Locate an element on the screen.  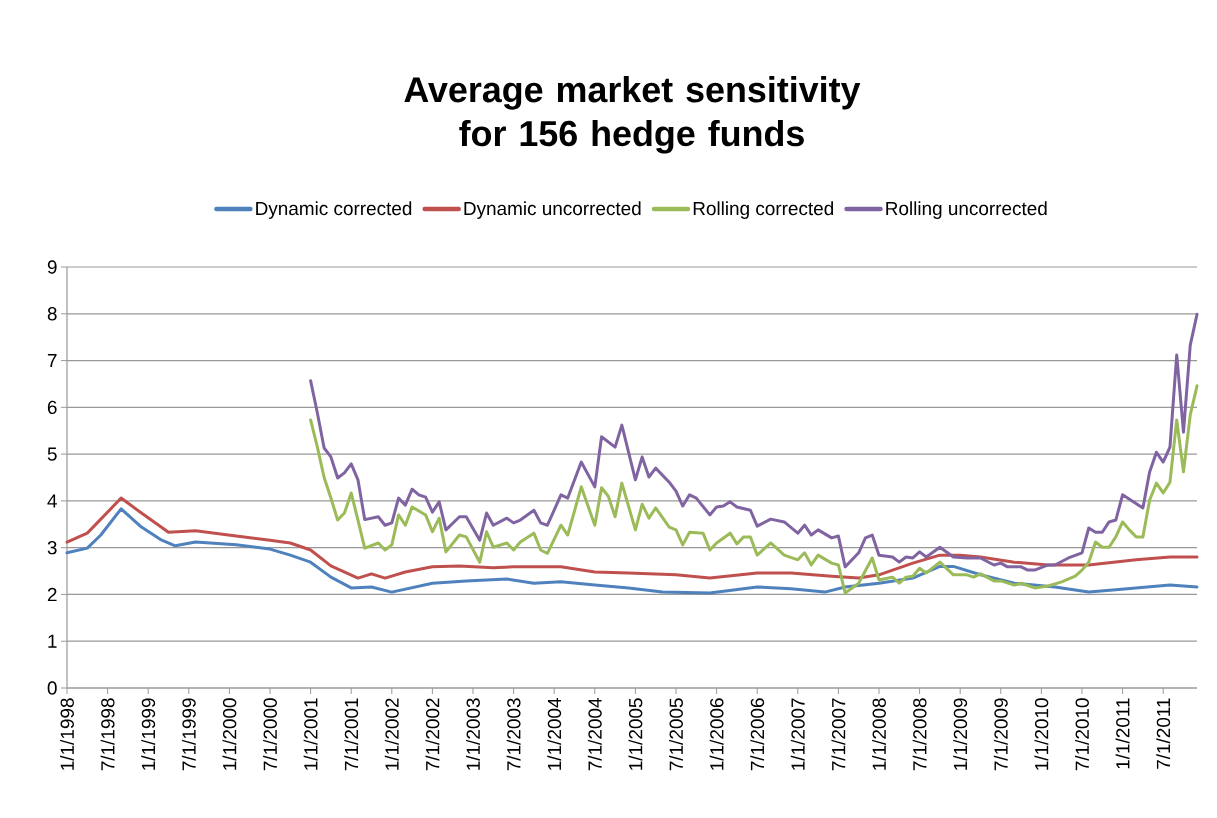
x-tick-label: 1/1/2000 is located at coordinates (229, 734).